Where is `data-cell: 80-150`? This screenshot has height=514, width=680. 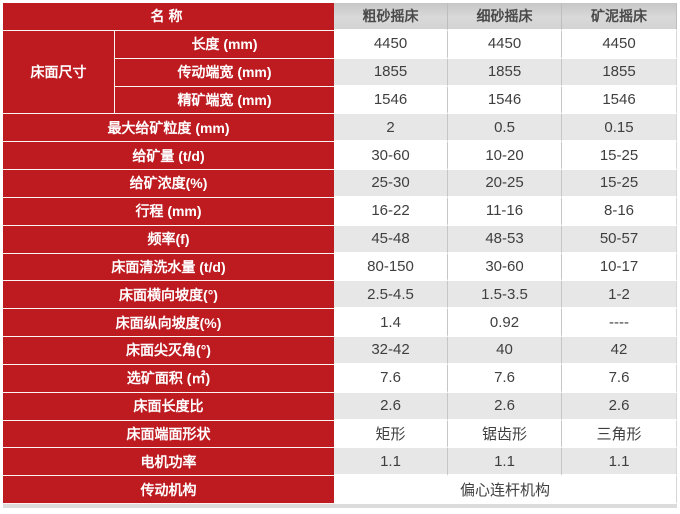 data-cell: 80-150 is located at coordinates (391, 267).